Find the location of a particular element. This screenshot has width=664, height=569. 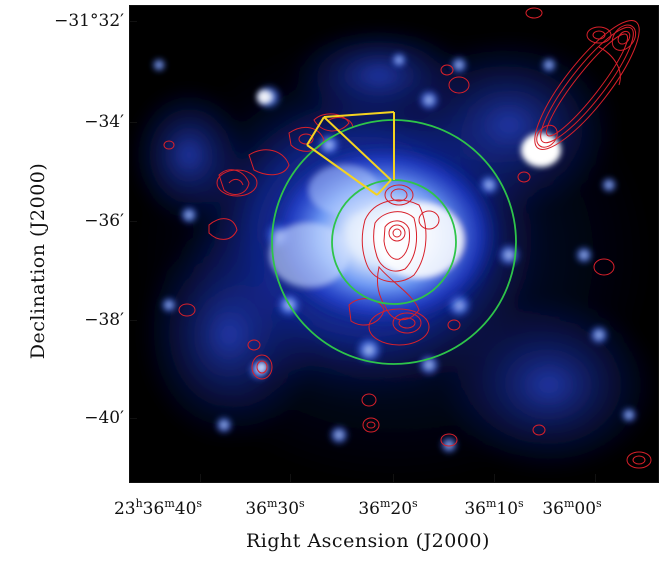

xtick-label: 36m10s is located at coordinates (494, 508).